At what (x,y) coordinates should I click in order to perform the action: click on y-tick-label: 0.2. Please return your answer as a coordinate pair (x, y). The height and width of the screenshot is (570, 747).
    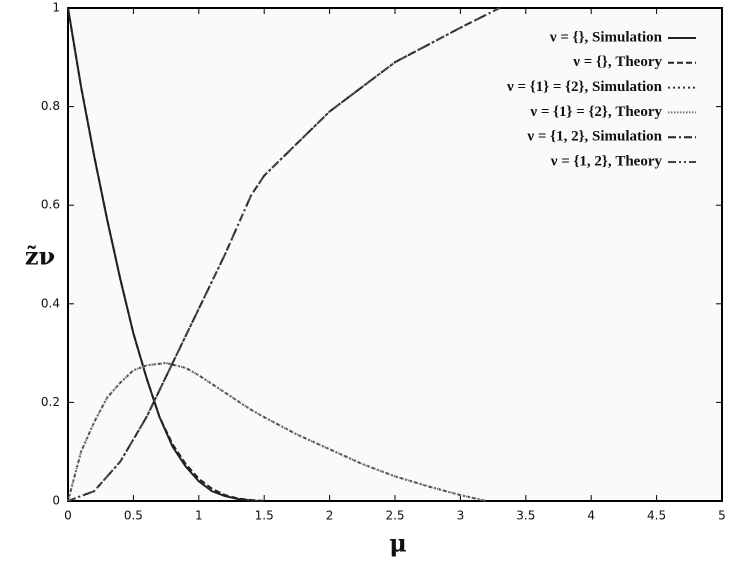
    Looking at the image, I should click on (50, 402).